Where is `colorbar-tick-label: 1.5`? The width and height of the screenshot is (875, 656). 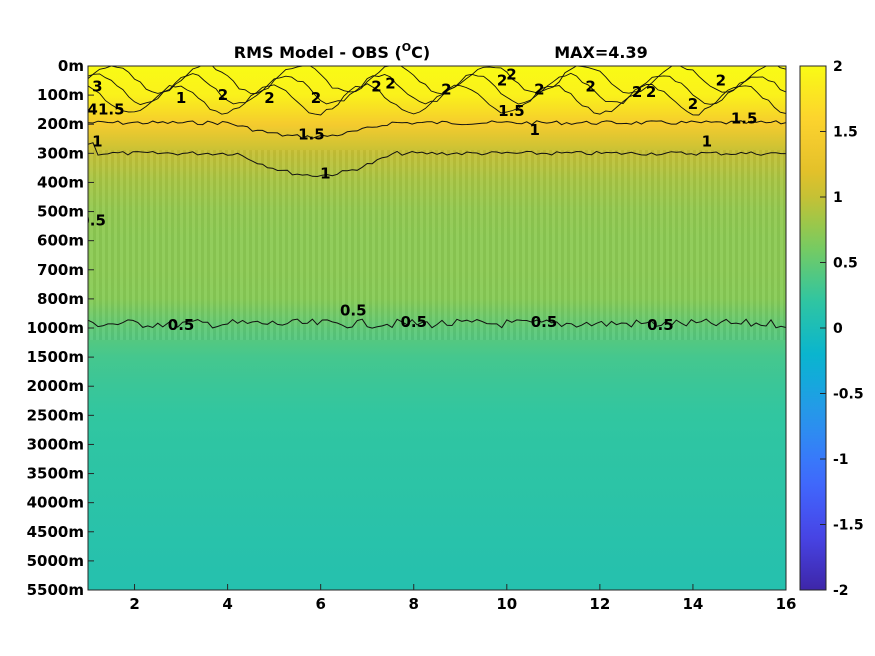
colorbar-tick-label: 1.5 is located at coordinates (845, 133).